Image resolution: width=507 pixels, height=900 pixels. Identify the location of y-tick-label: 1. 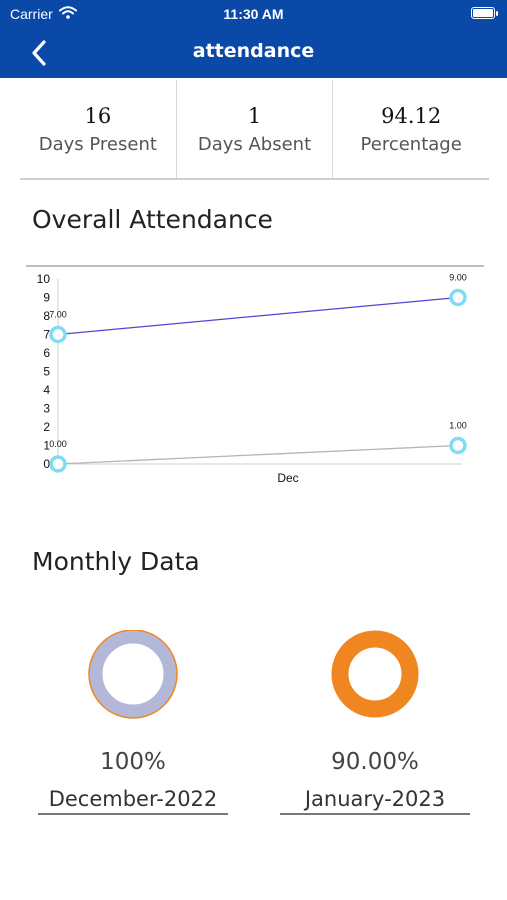
(46, 446).